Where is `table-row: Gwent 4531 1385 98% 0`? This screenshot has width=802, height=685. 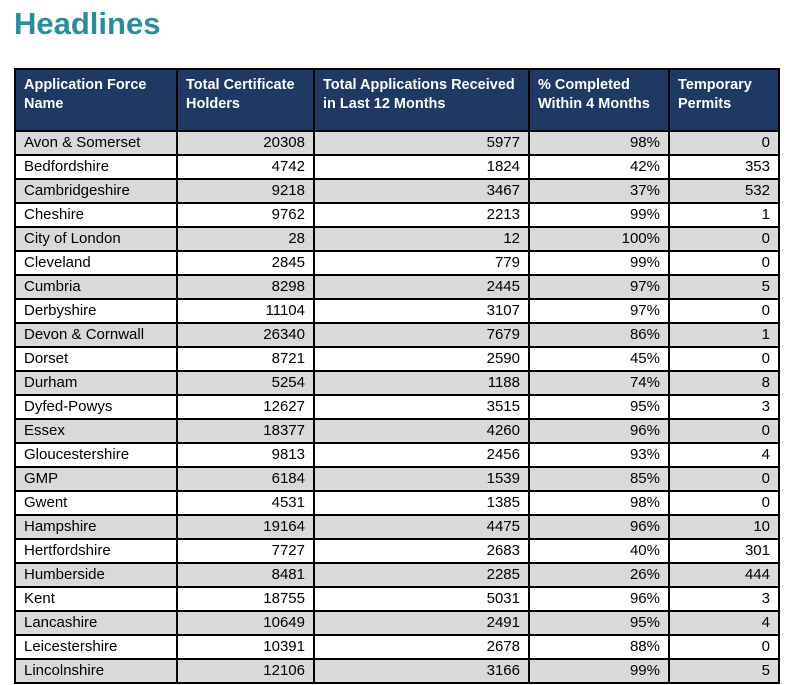
table-row: Gwent 4531 1385 98% 0 is located at coordinates (397, 502).